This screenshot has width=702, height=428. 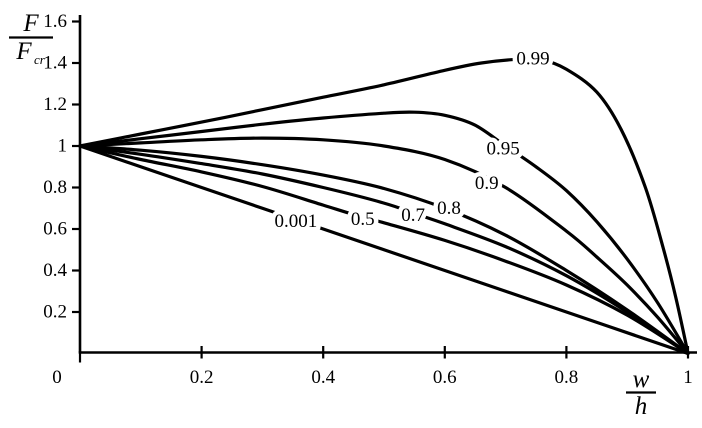 I want to click on curve-label-0.99: 0.99, so click(x=532, y=58).